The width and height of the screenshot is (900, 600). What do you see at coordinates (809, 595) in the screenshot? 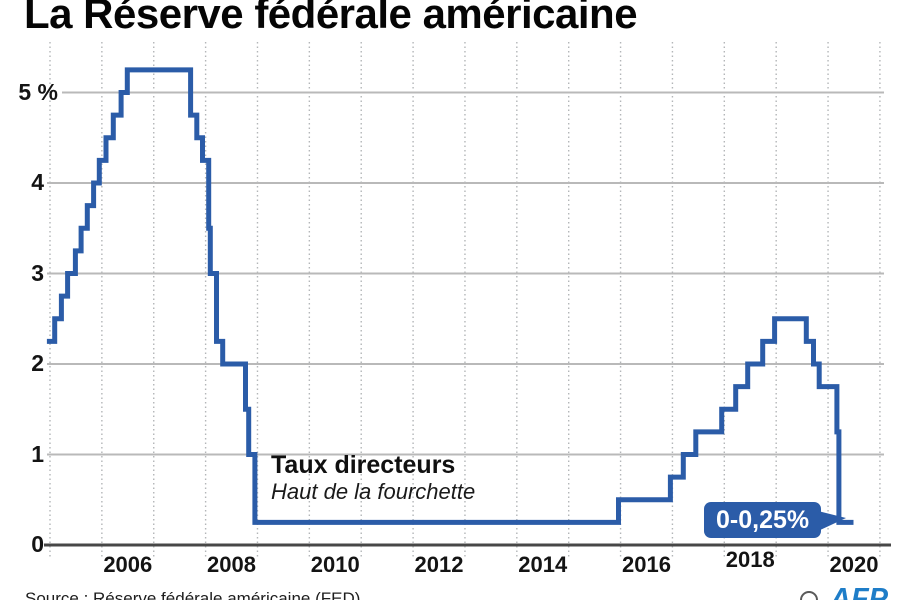
I see `copyright-circle-icon` at bounding box center [809, 595].